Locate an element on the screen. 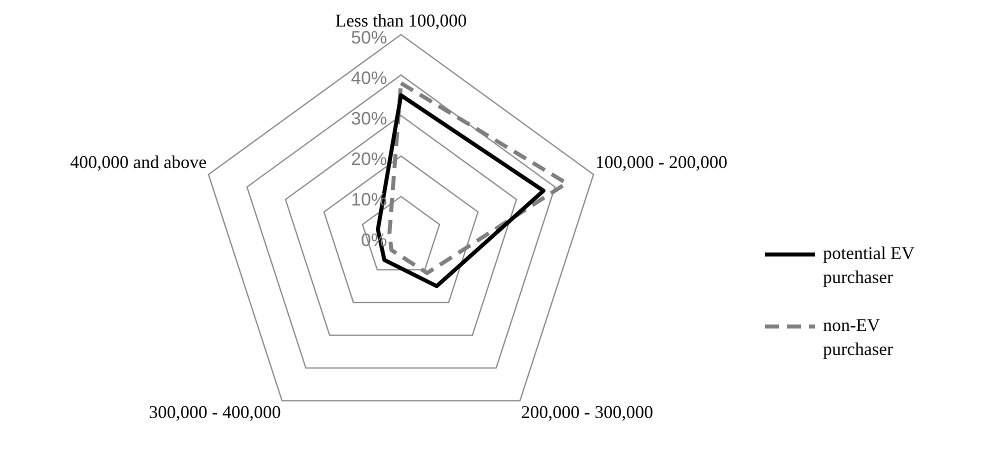  legend-label: potential EV purchaser is located at coordinates (868, 265).